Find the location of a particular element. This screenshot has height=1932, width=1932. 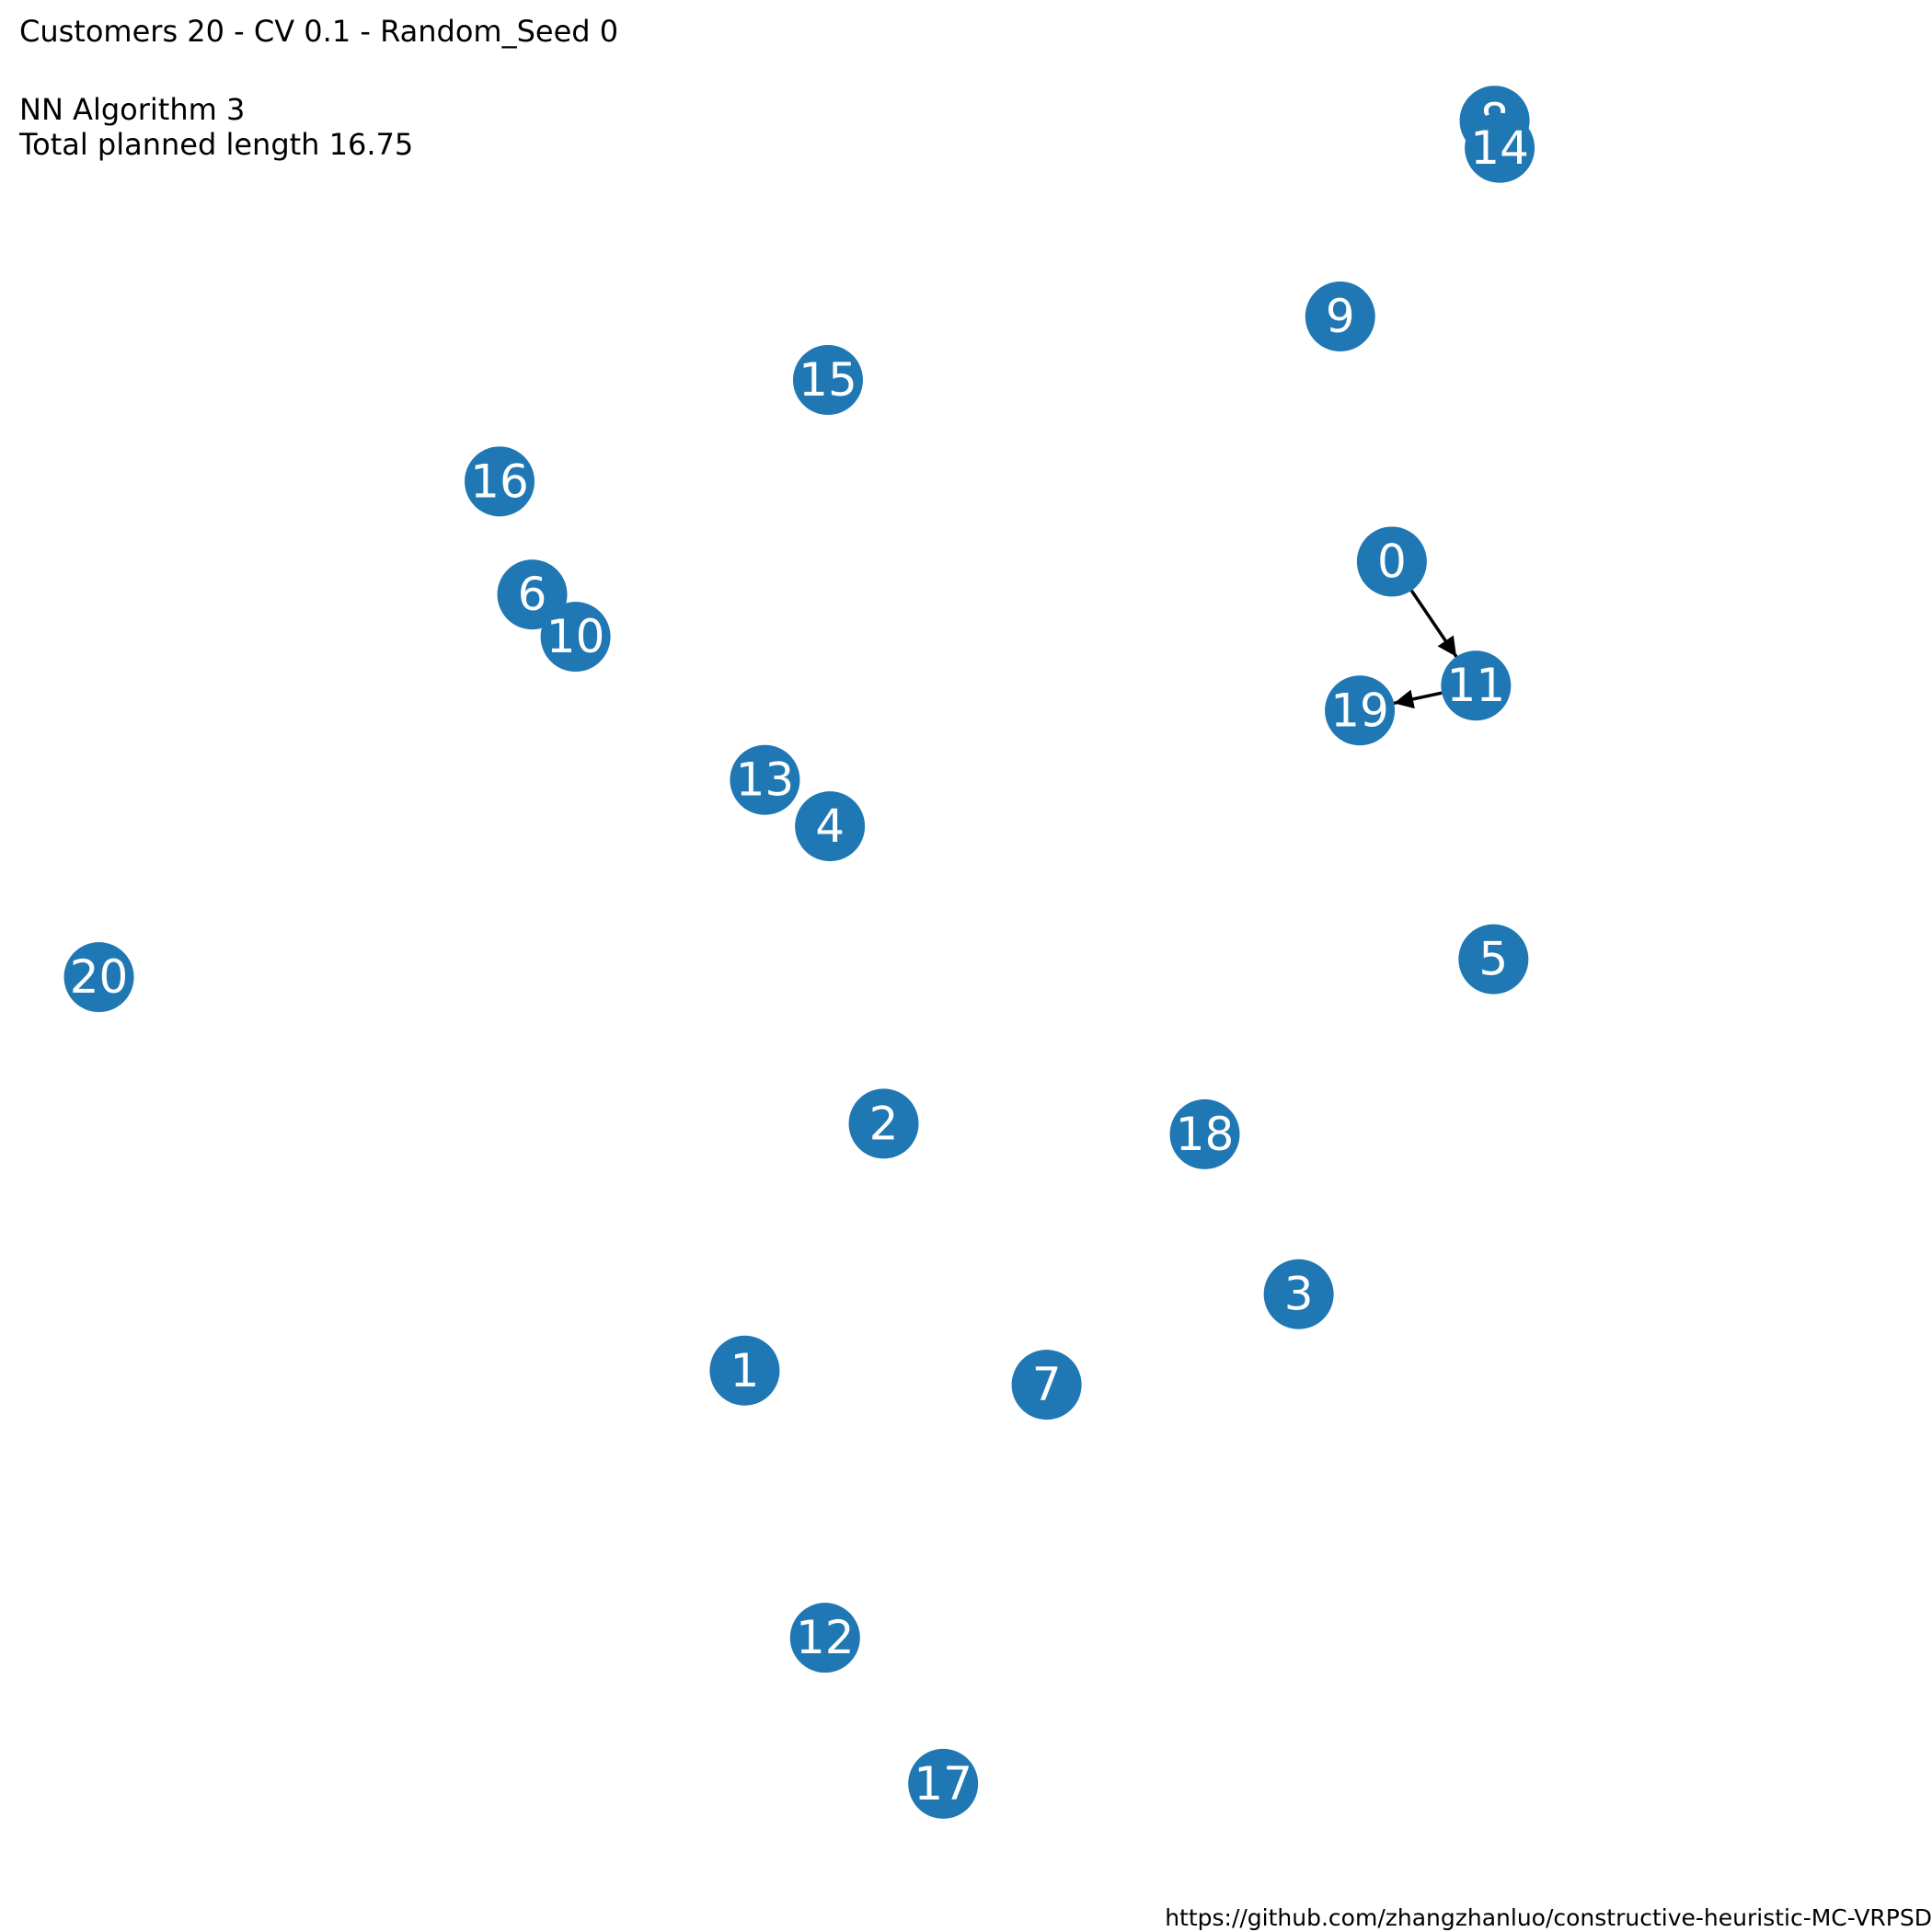

node-label: 19 is located at coordinates (1359, 710).